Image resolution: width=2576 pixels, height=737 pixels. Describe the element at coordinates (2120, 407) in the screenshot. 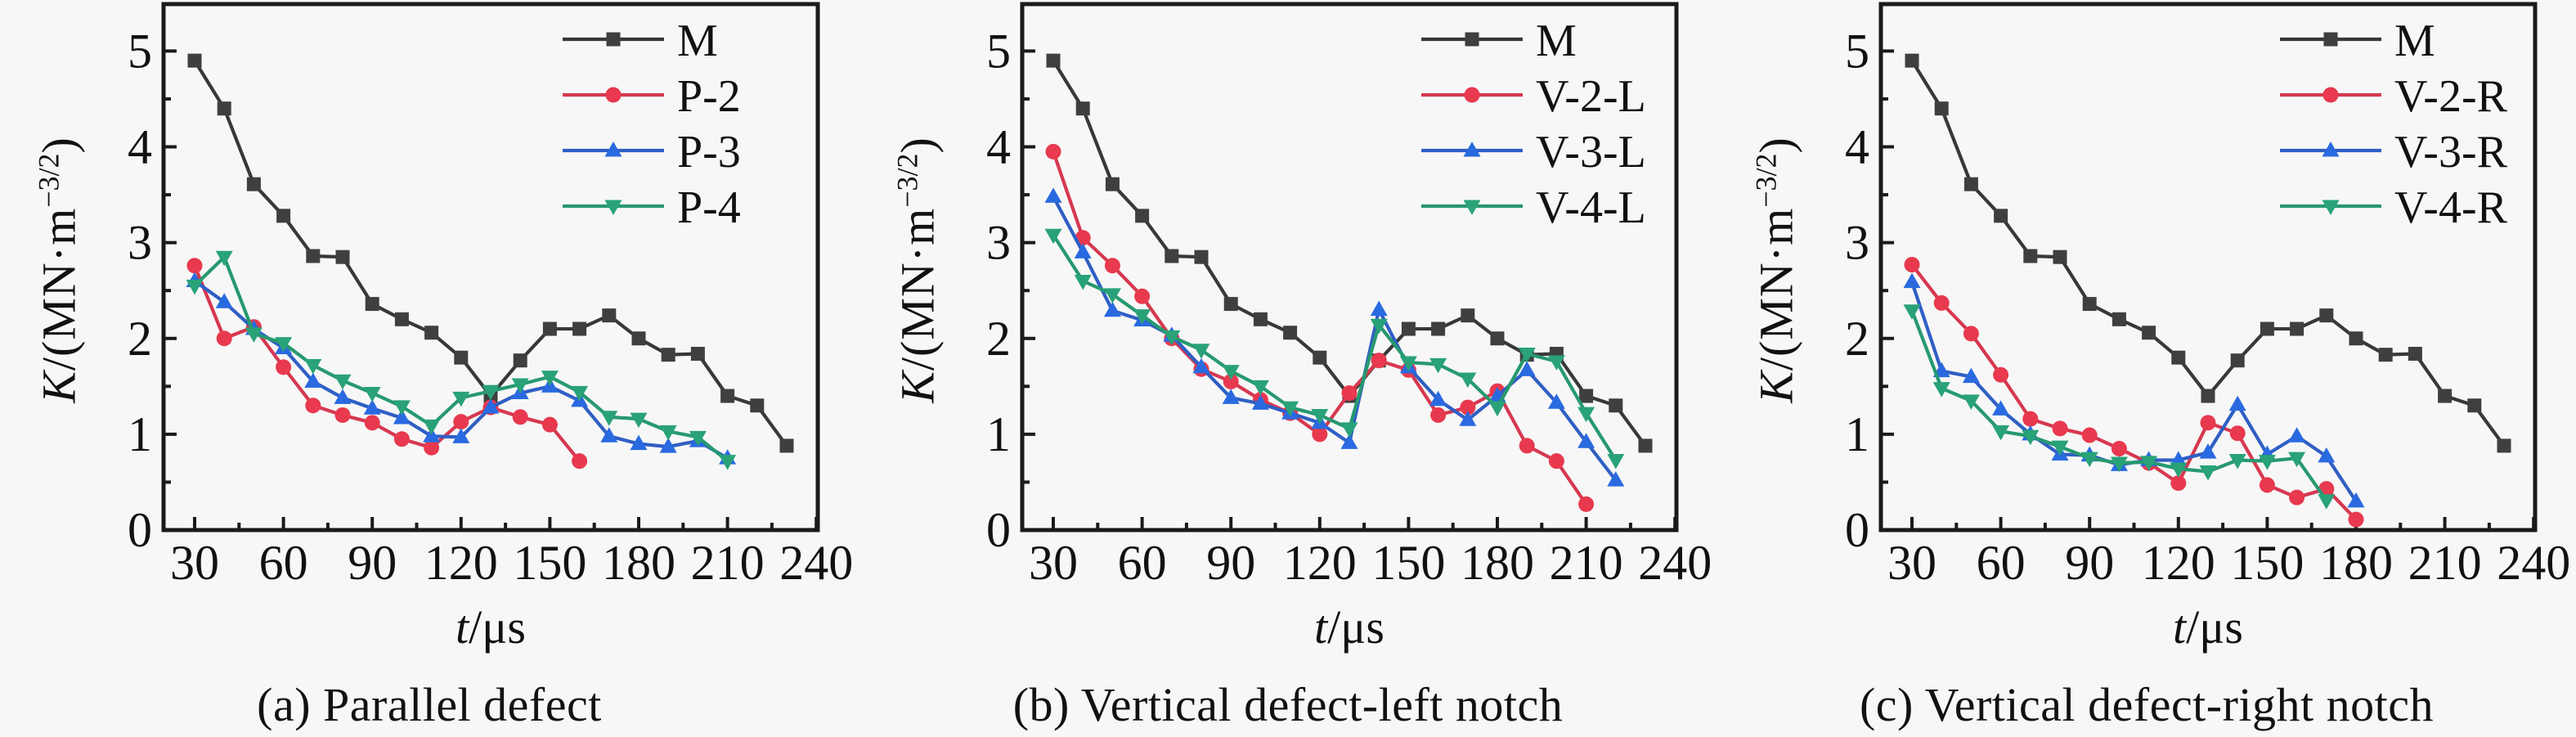

I see `series-V-4-R` at that location.